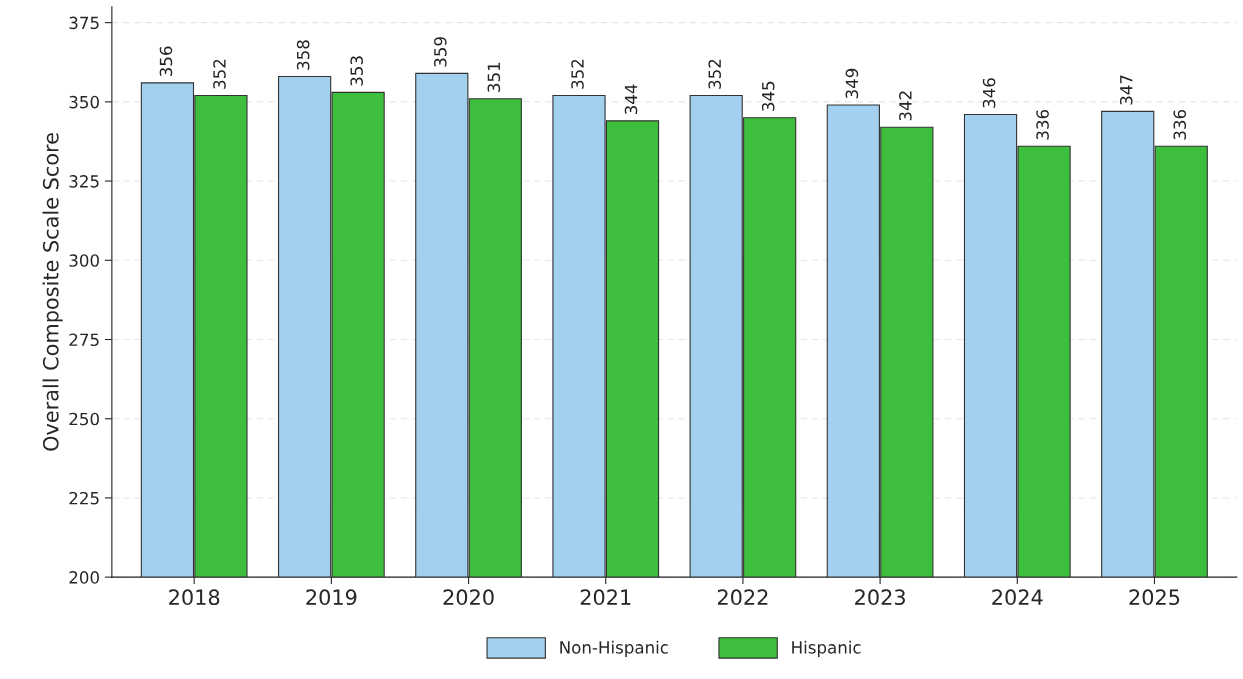  What do you see at coordinates (194, 597) in the screenshot?
I see `x-tick-label: 2018` at bounding box center [194, 597].